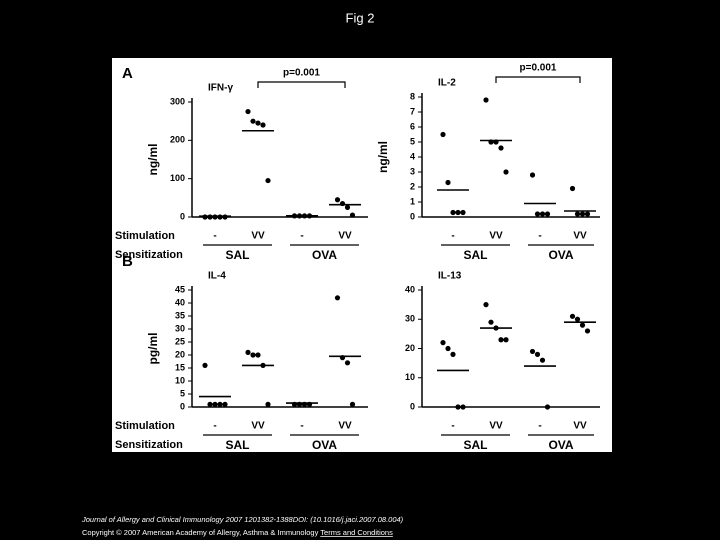 This screenshot has width=720, height=540. I want to click on y-tick-label: 6, so click(412, 126).